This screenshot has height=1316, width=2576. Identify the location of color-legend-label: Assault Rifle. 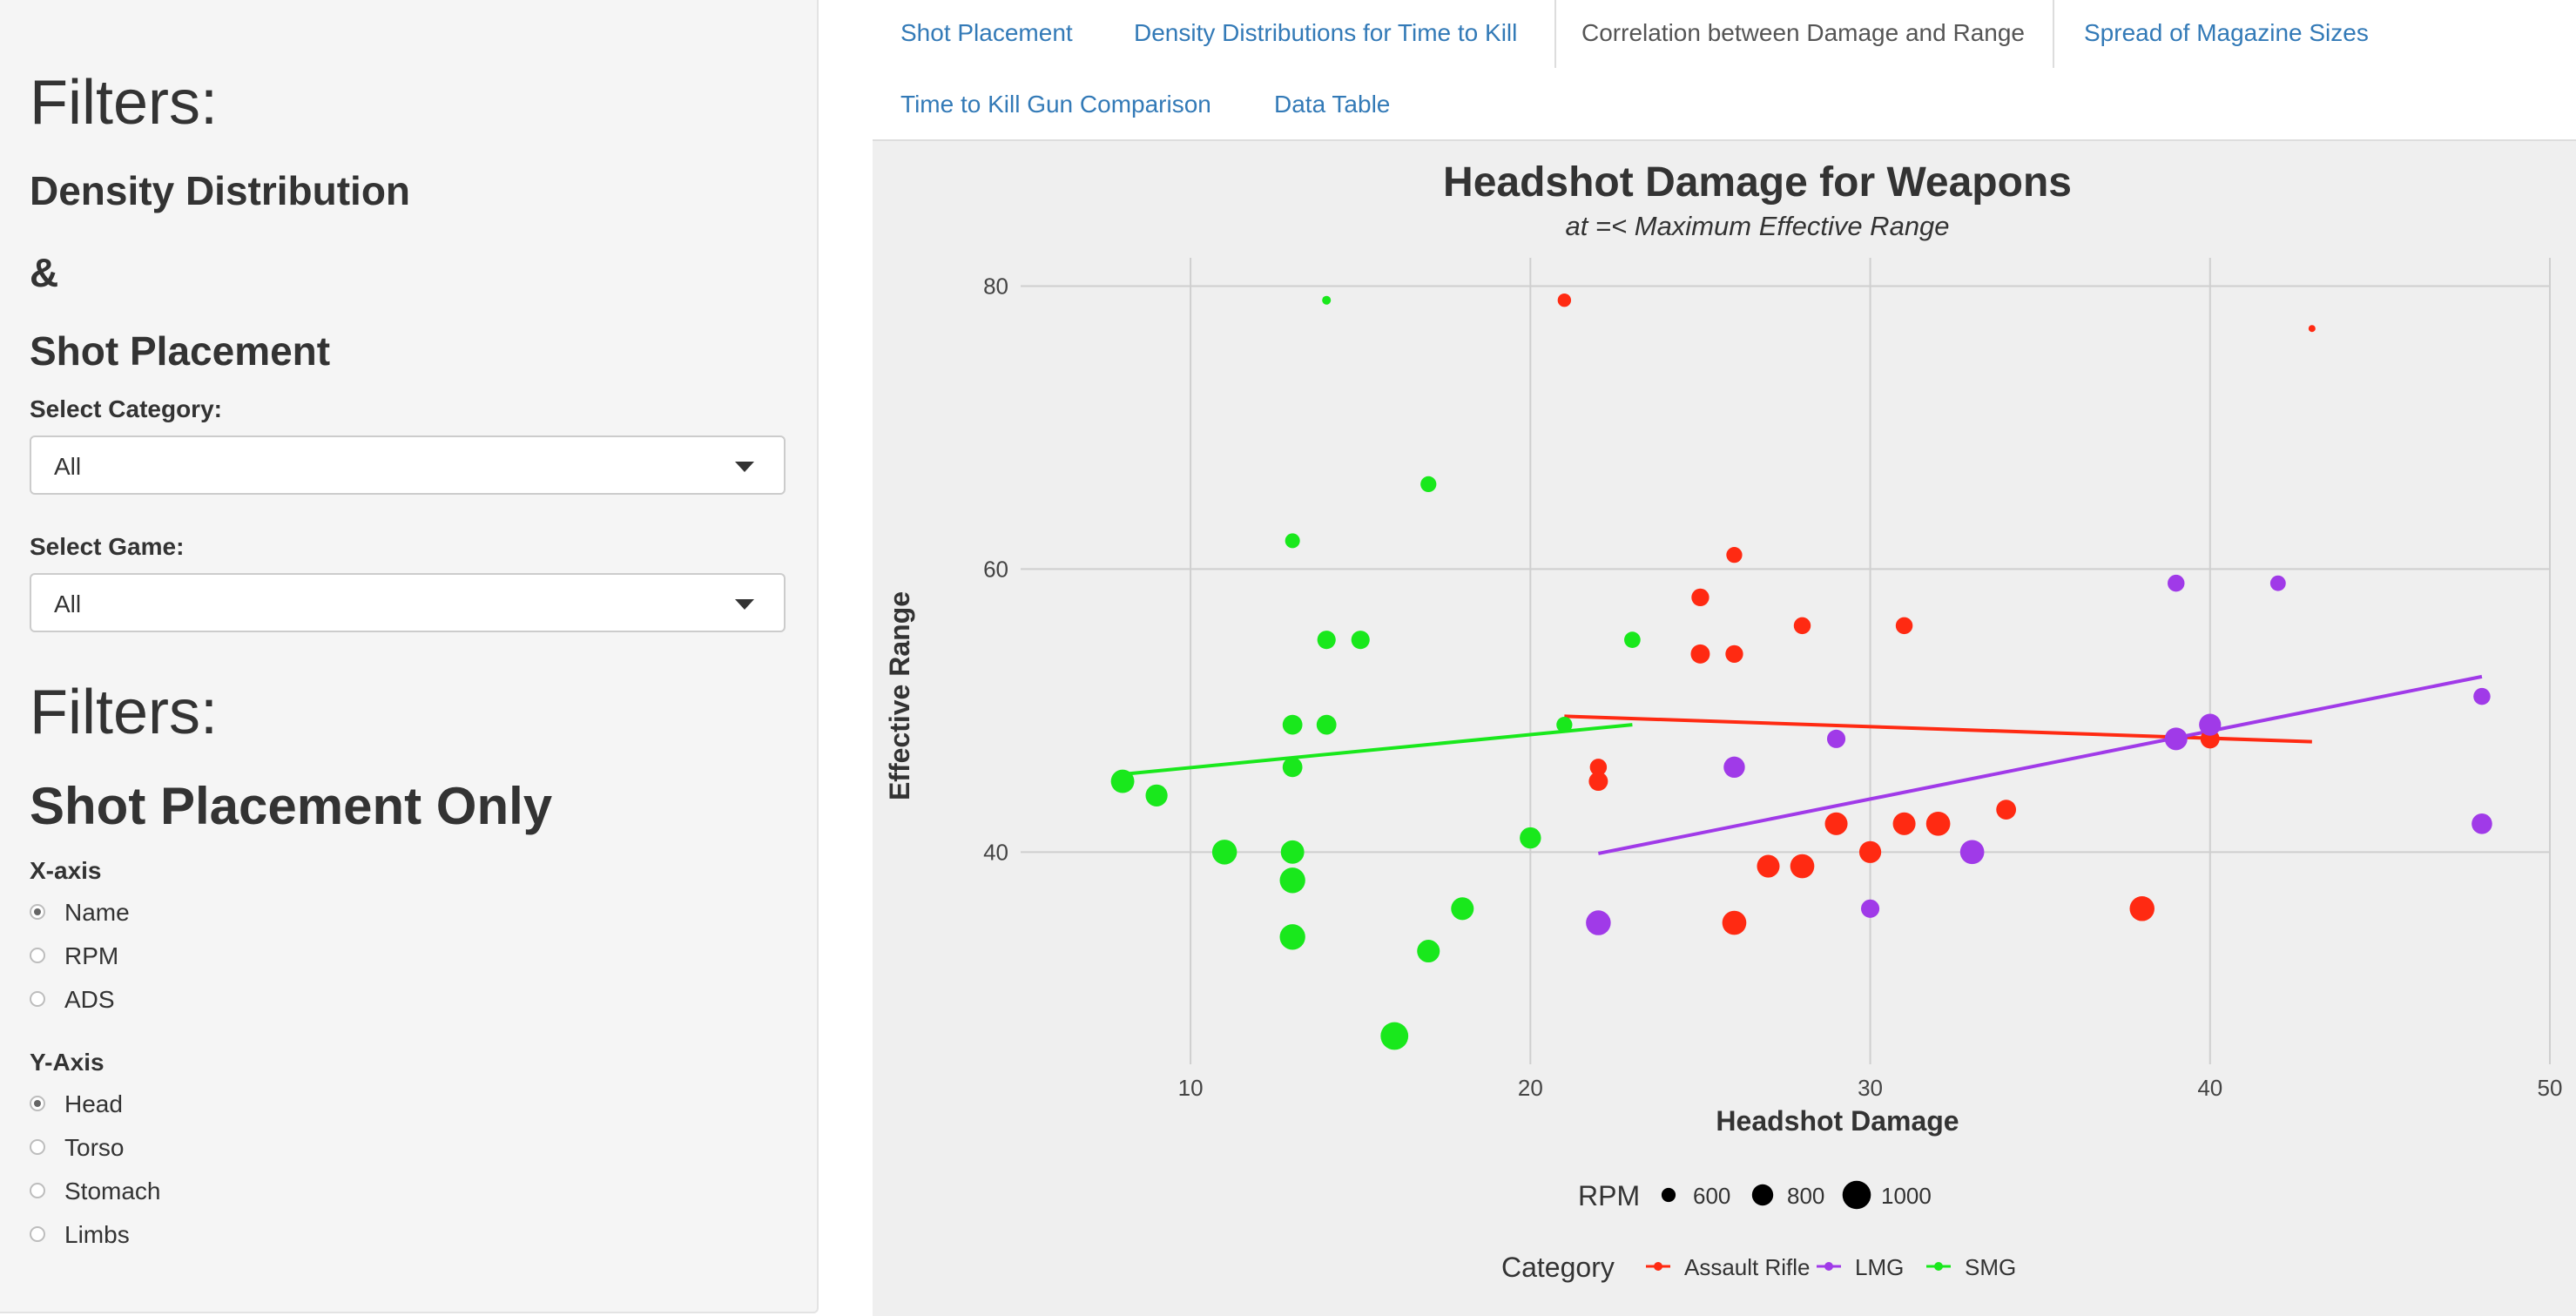
(1747, 1267).